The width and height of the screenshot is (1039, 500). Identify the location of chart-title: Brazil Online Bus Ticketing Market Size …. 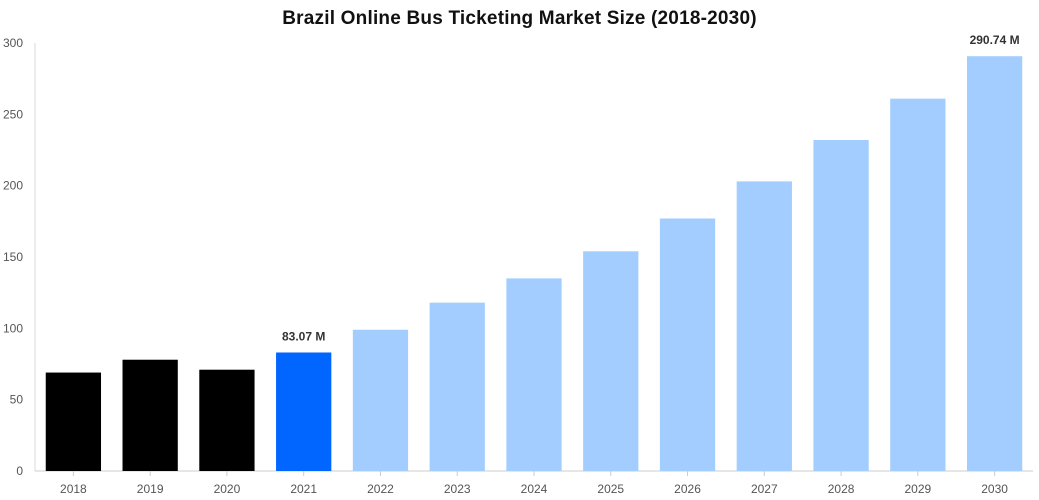
(519, 18).